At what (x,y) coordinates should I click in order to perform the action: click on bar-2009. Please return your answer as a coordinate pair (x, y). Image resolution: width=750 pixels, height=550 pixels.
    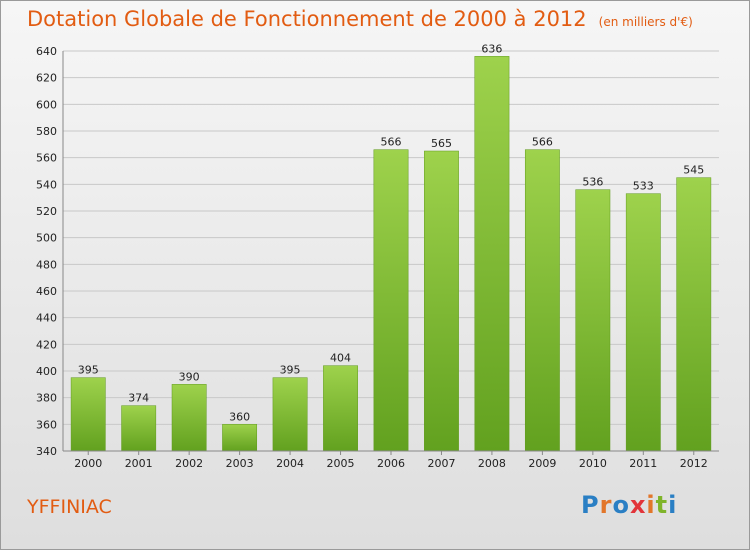
    Looking at the image, I should click on (542, 300).